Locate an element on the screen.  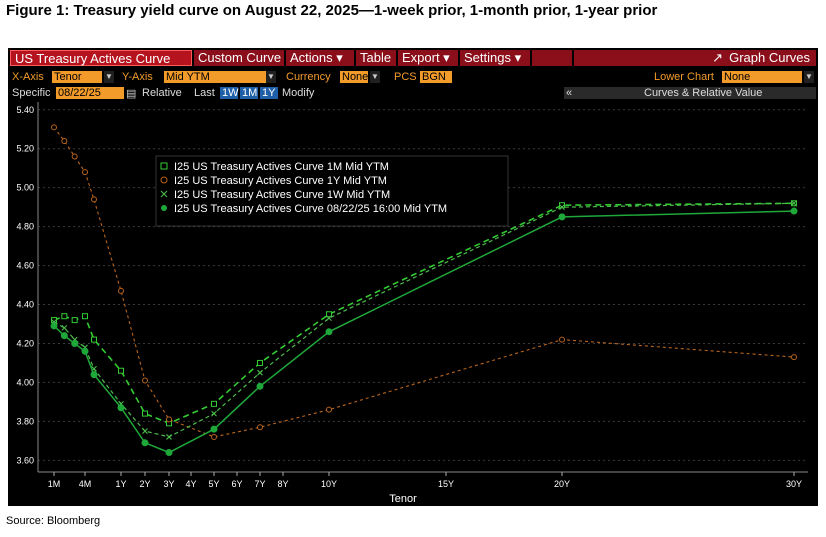
button-1m: 1M is located at coordinates (249, 93).